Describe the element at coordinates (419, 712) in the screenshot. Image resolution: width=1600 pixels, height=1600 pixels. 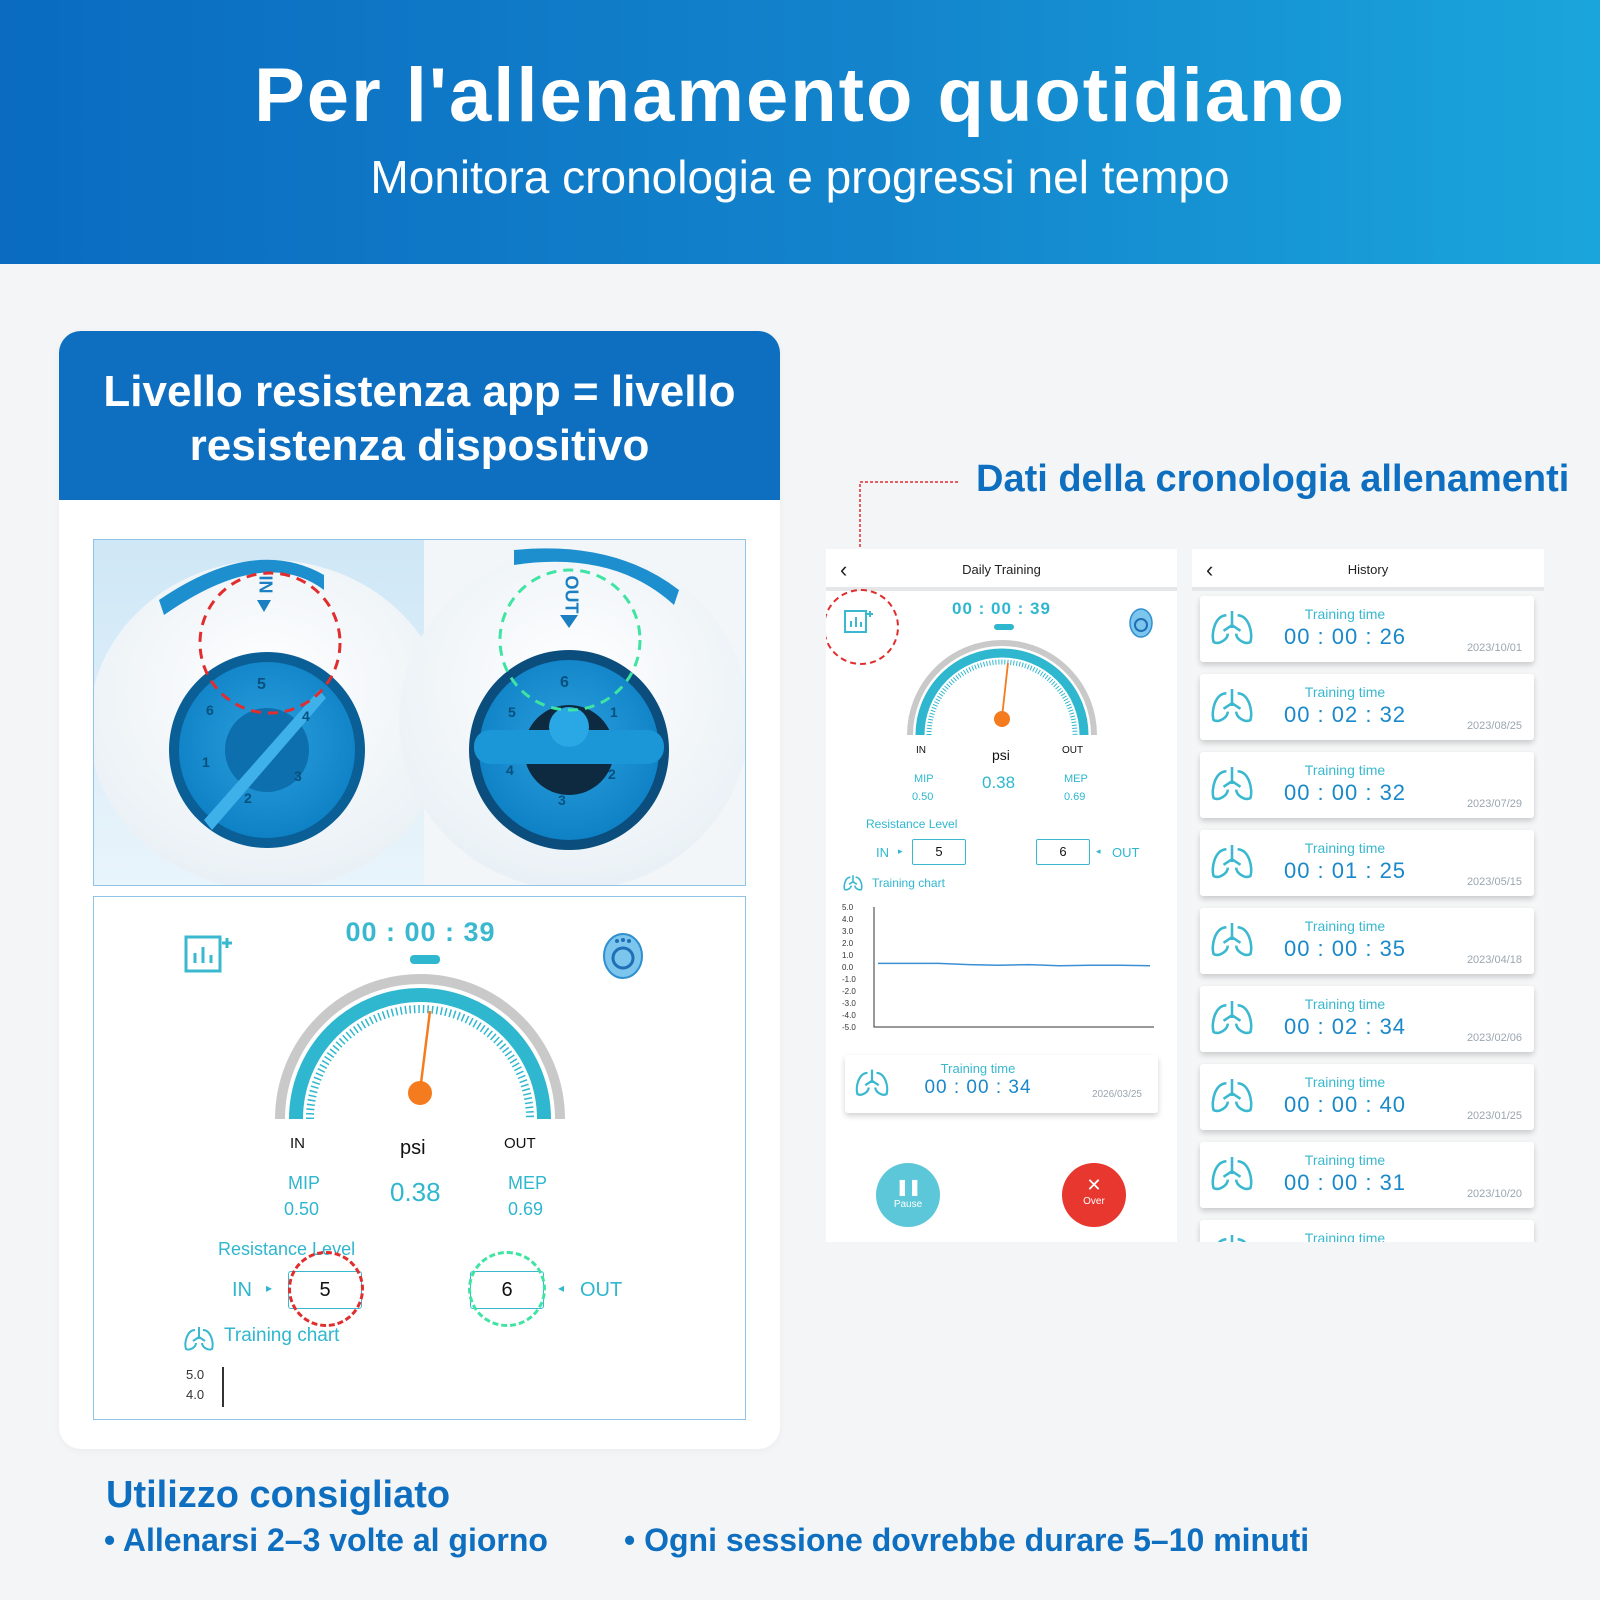
I see `device-photo: IN OUT 5 4 3 2 1 6 6 1 2 3 4 5` at that location.